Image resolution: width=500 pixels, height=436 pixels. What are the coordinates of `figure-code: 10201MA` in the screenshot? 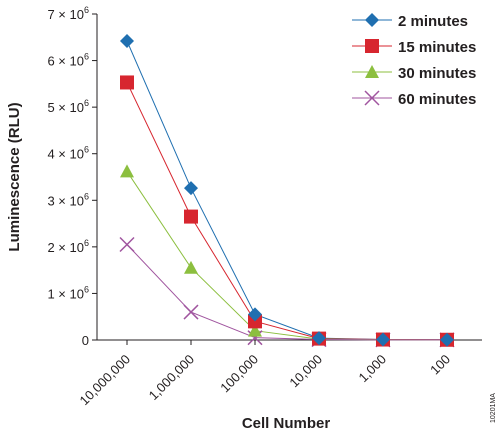 It's located at (493, 408).